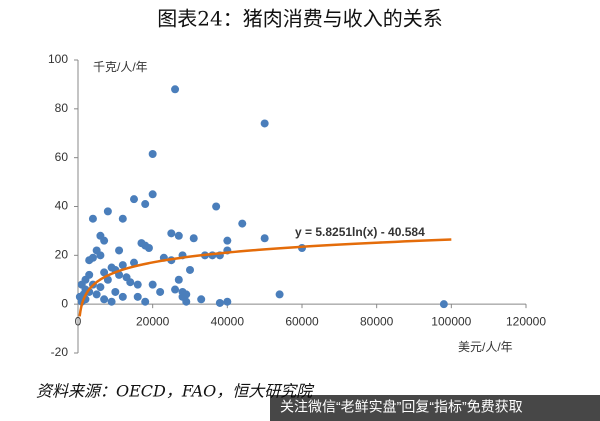  I want to click on y-tick-label: 60, so click(62, 157).